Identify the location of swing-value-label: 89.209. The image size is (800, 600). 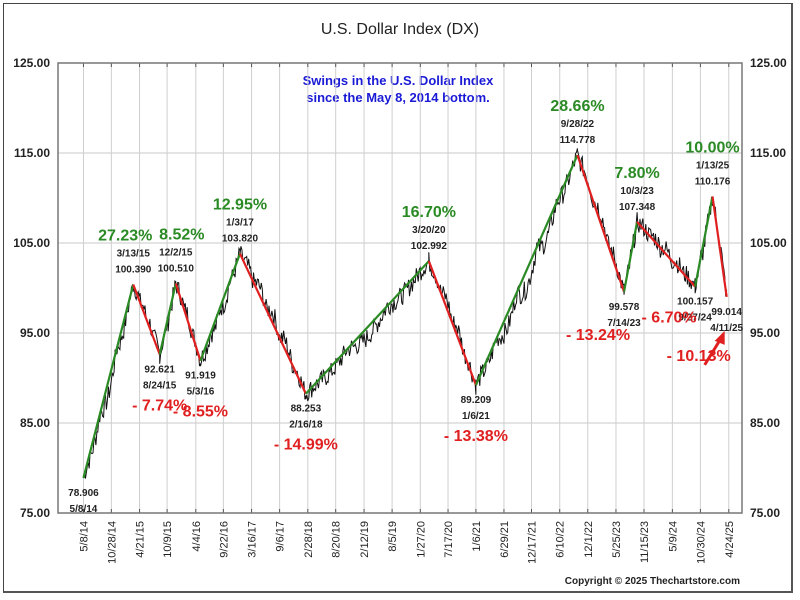
(476, 400).